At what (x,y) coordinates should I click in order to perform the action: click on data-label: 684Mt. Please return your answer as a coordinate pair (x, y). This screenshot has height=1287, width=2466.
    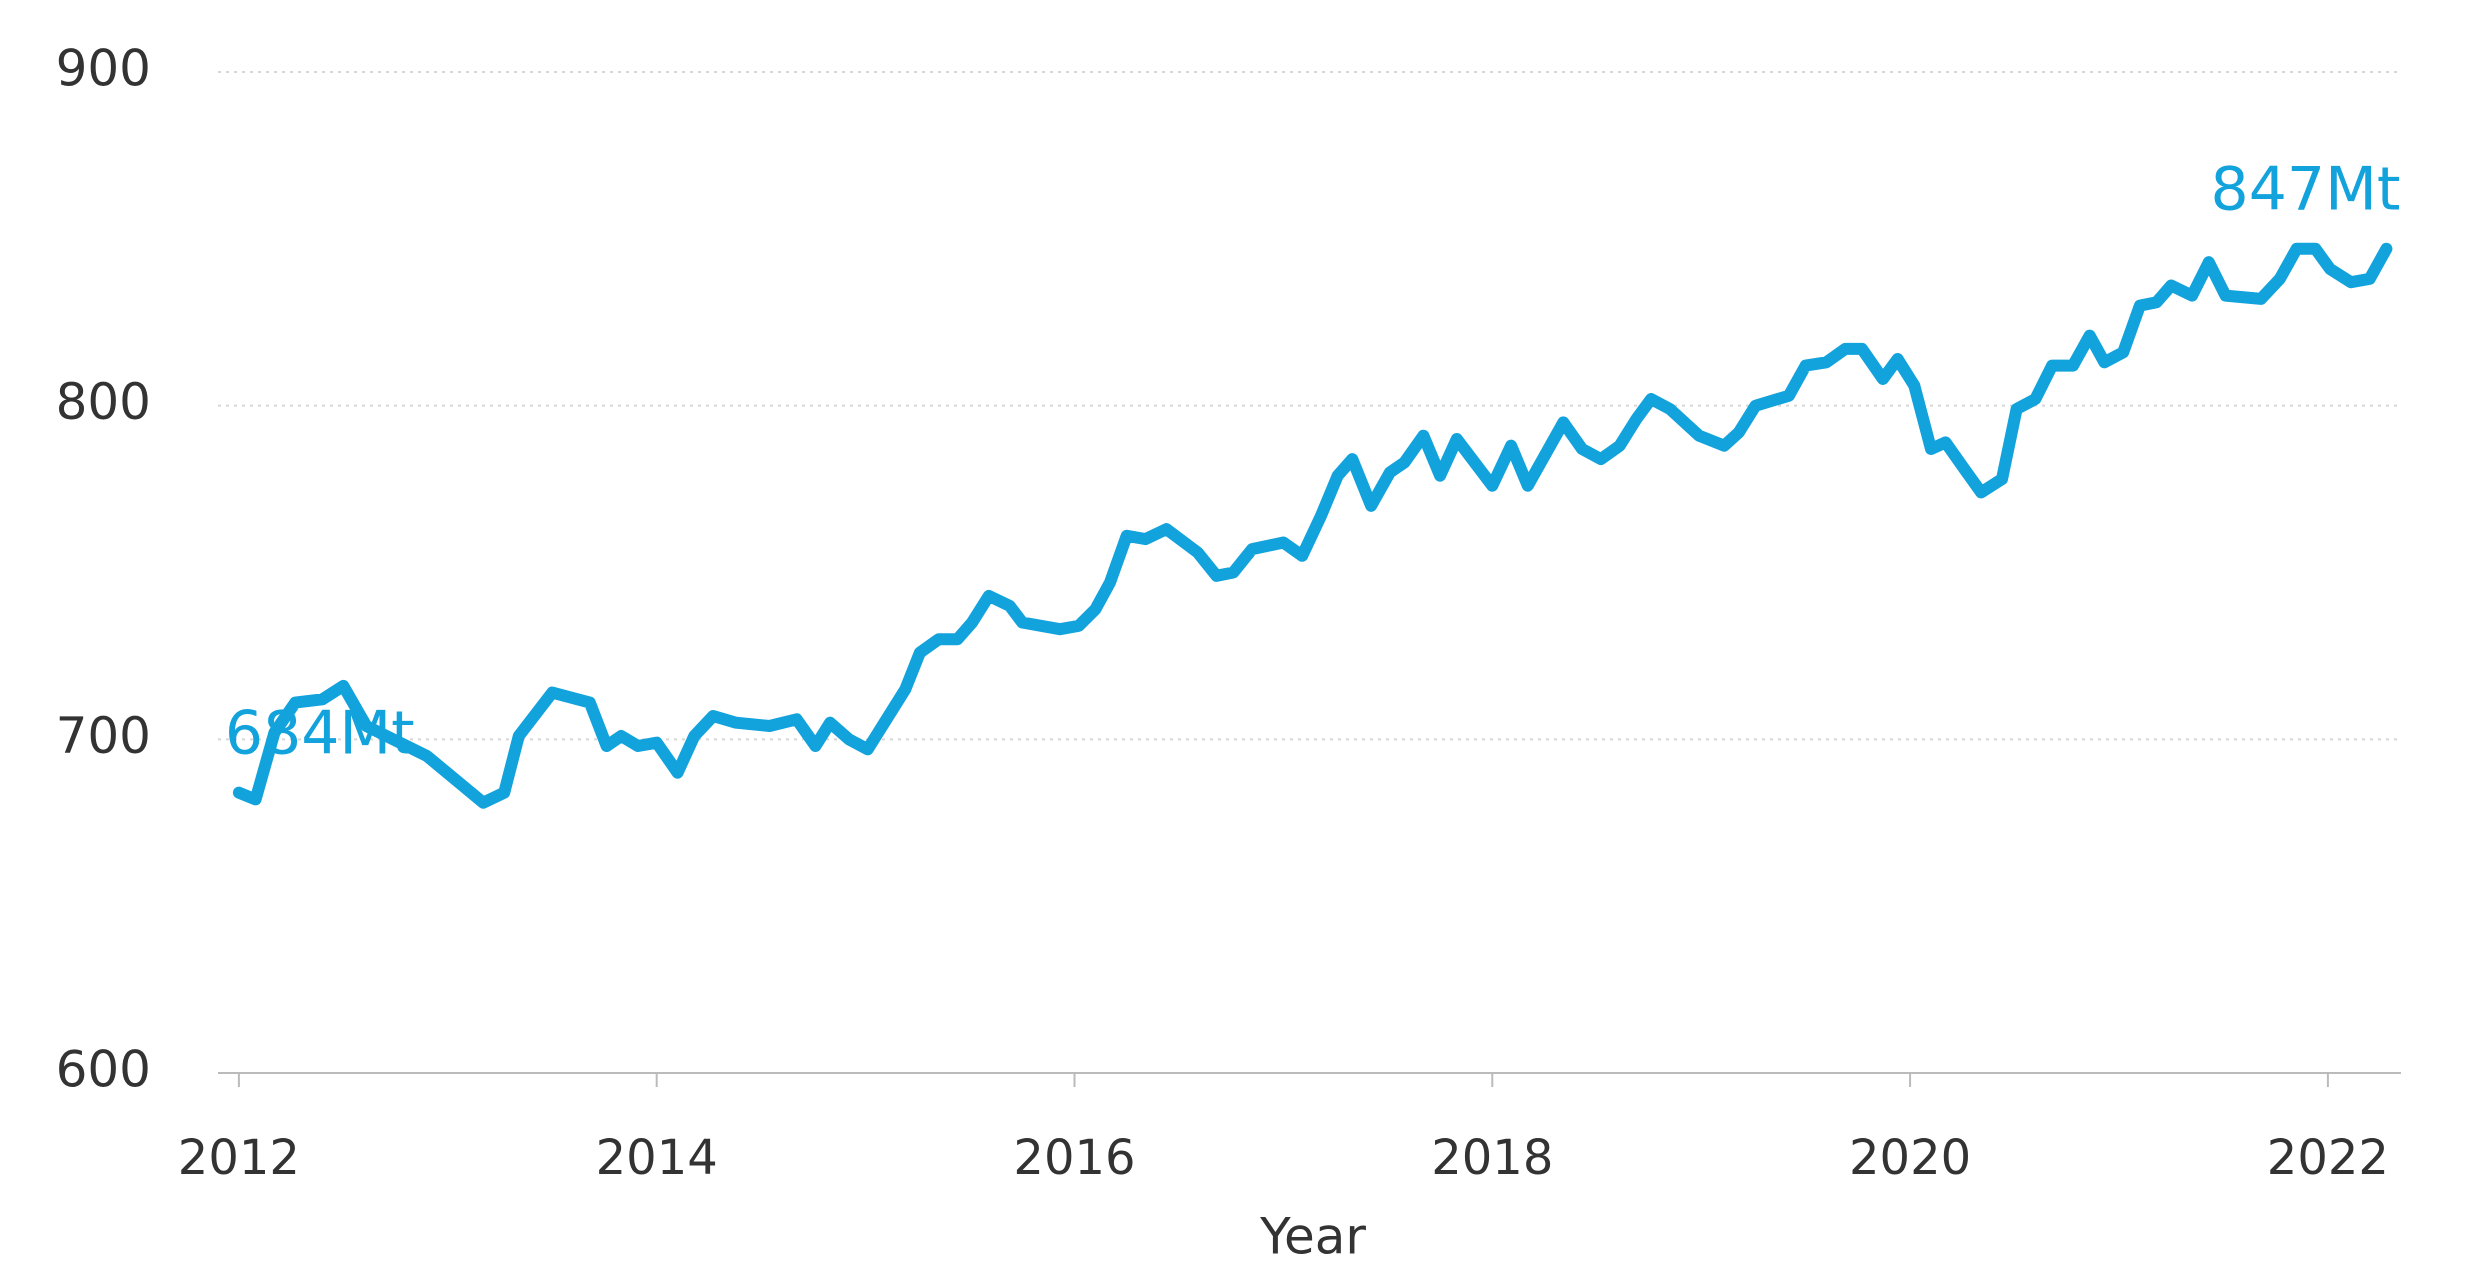
    Looking at the image, I should click on (320, 733).